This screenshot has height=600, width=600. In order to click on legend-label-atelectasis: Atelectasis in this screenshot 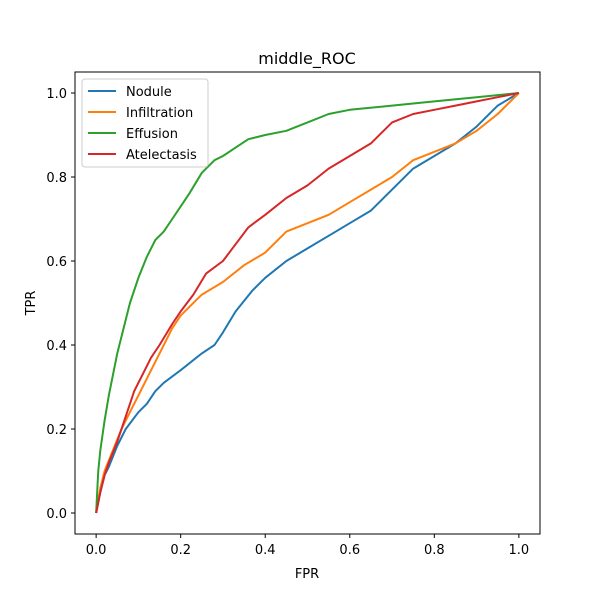, I will do `click(161, 155)`.